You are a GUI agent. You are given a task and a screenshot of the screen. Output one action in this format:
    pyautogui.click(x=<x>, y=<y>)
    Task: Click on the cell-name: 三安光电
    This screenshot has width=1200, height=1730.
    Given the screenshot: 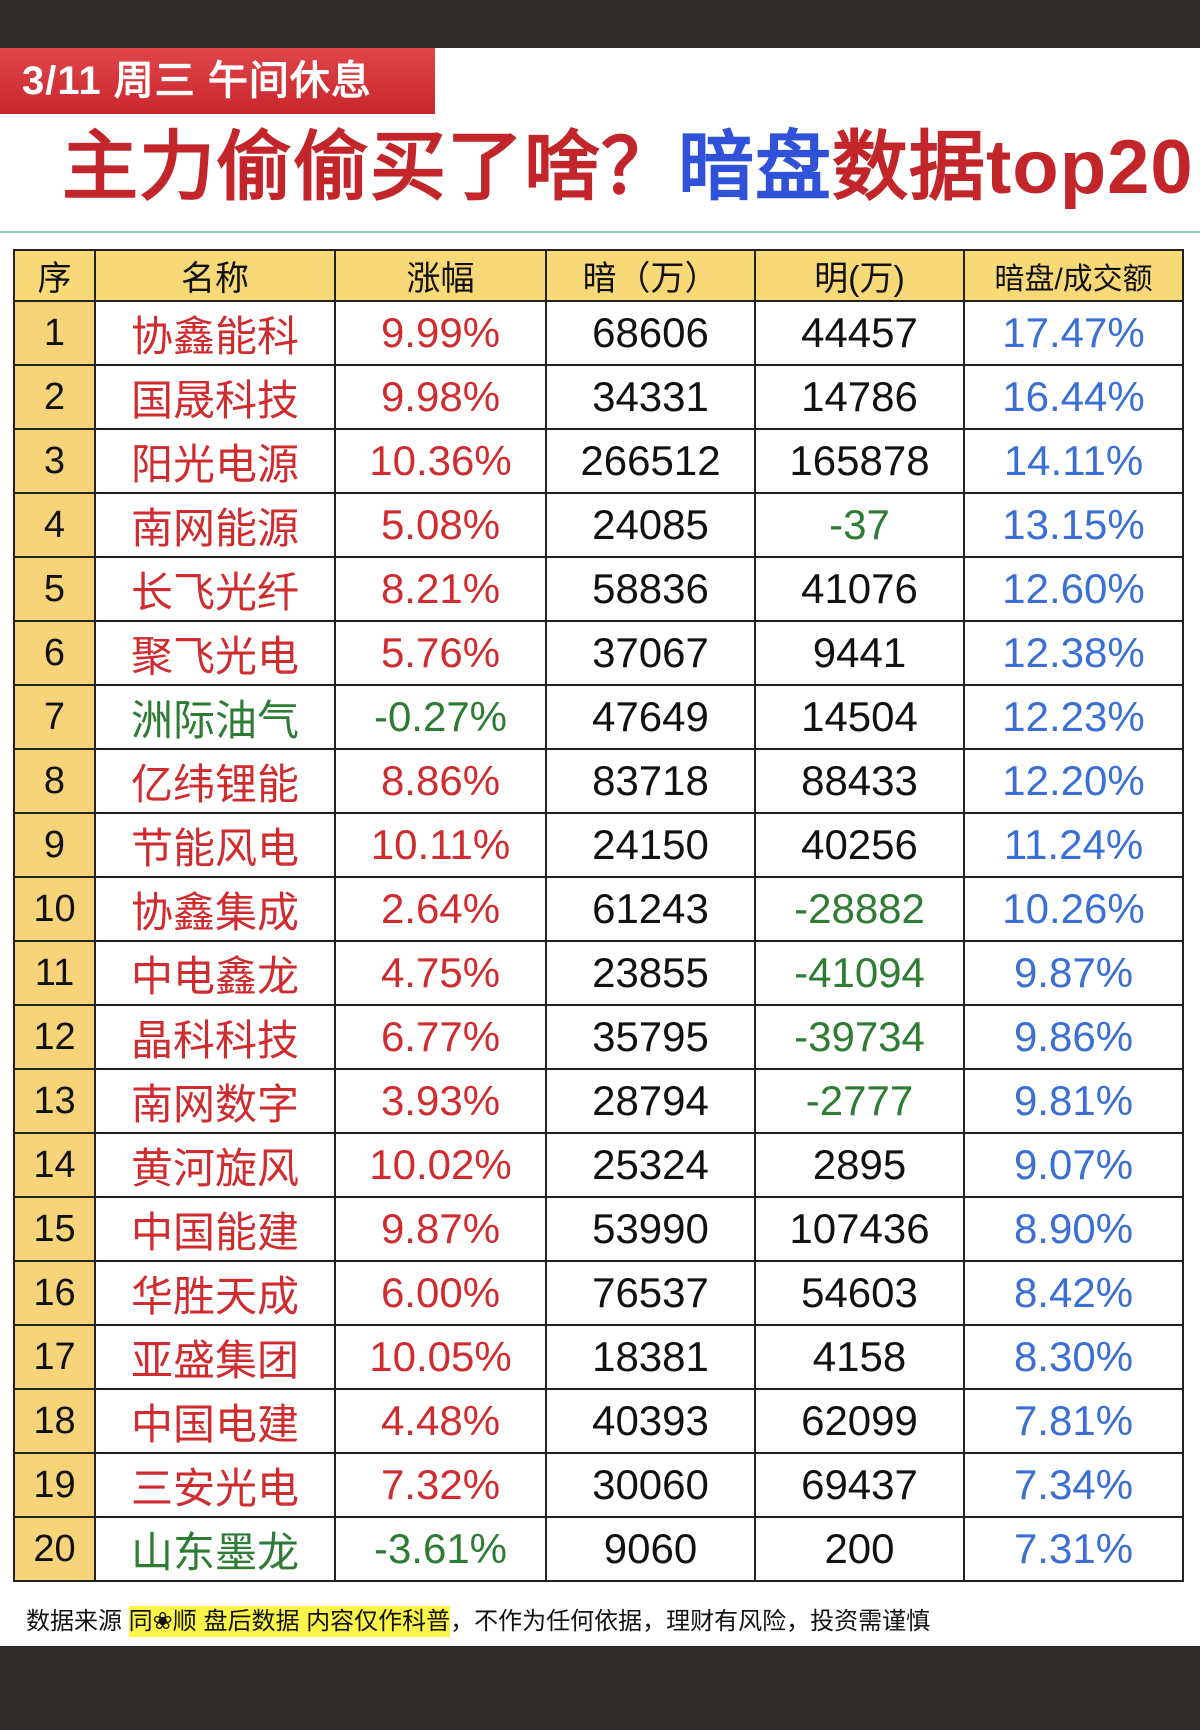 What is the action you would take?
    pyautogui.click(x=215, y=1485)
    